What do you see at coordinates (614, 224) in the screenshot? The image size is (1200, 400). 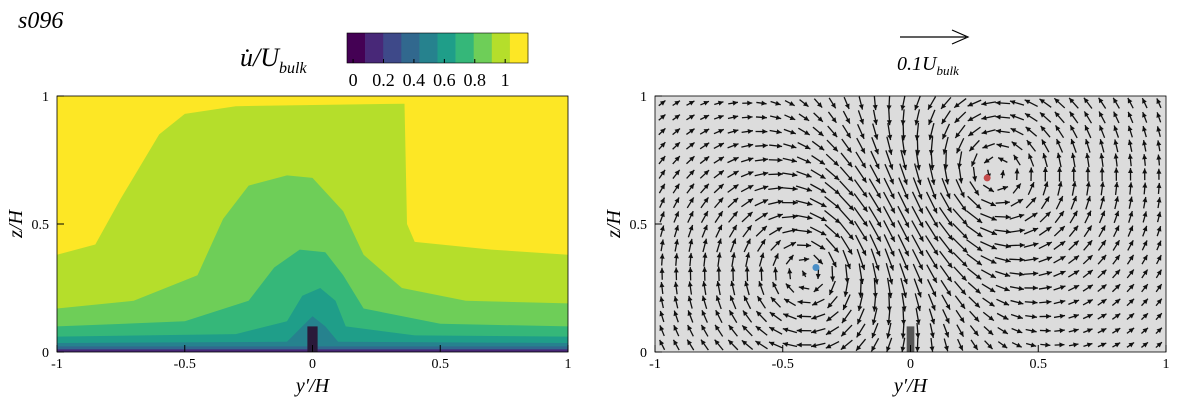 I see `y-axis-label: z/H` at bounding box center [614, 224].